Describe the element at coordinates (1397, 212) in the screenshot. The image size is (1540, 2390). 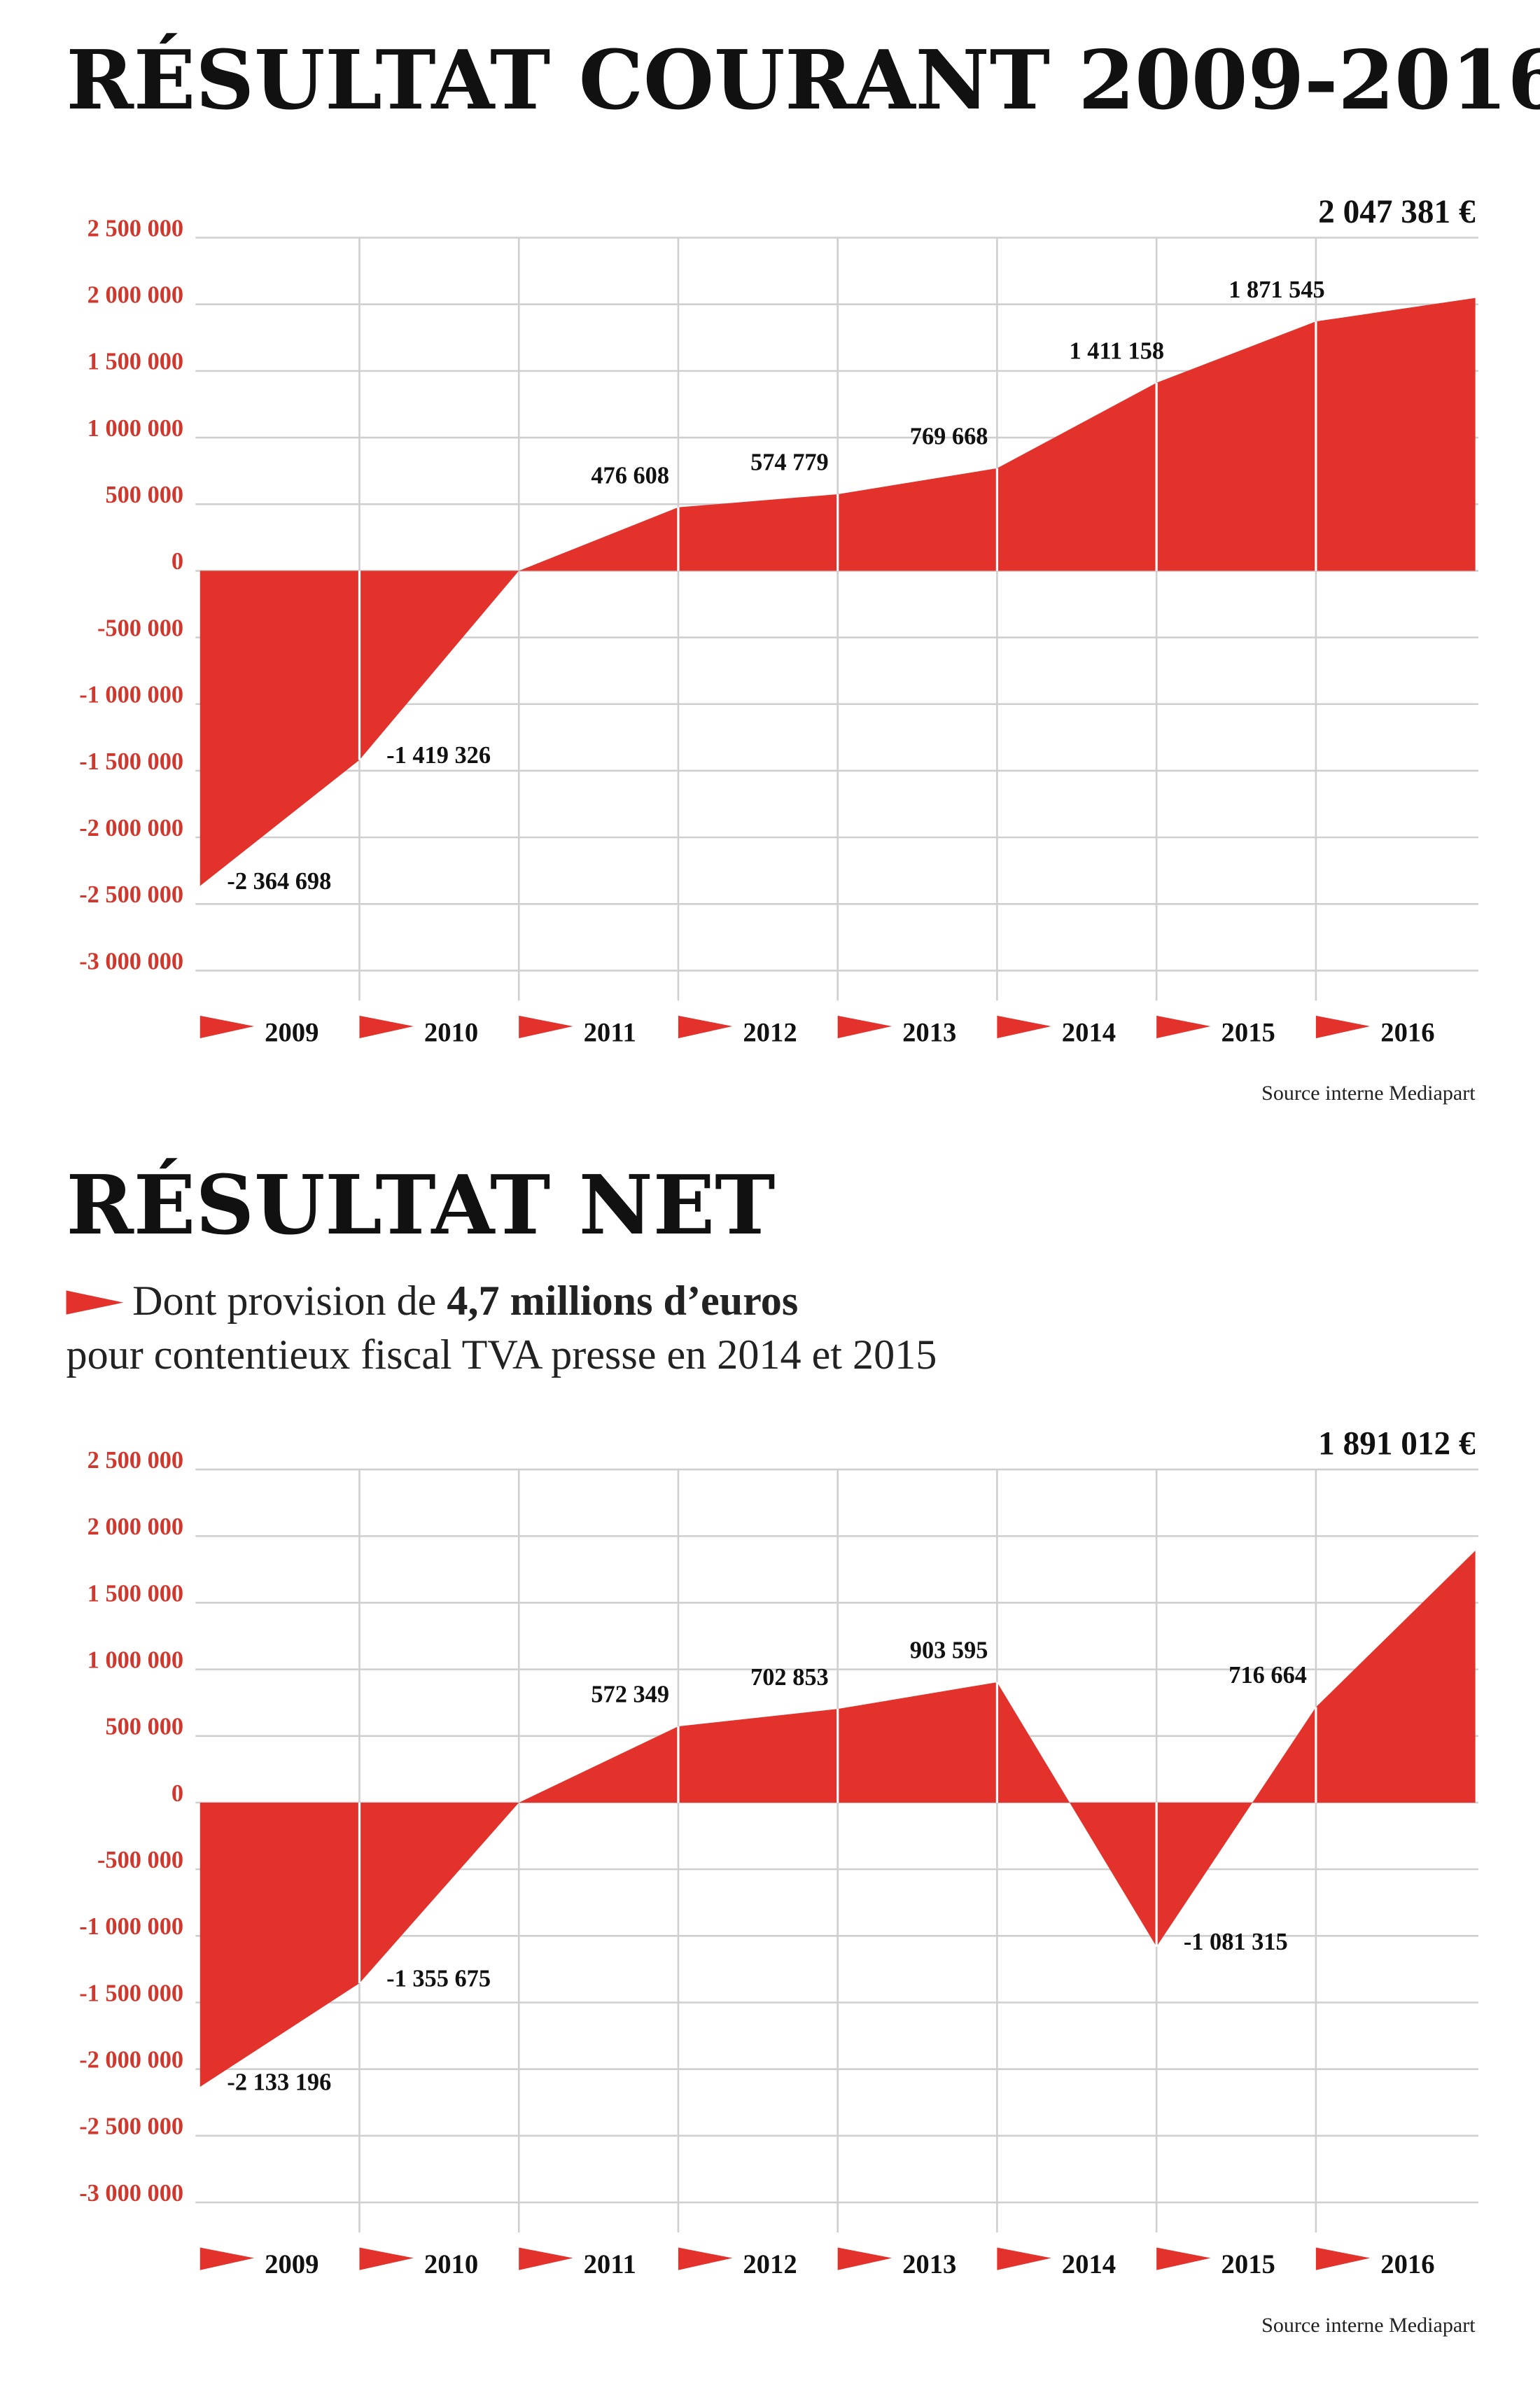
I see `total-label: 2 047 381 €` at that location.